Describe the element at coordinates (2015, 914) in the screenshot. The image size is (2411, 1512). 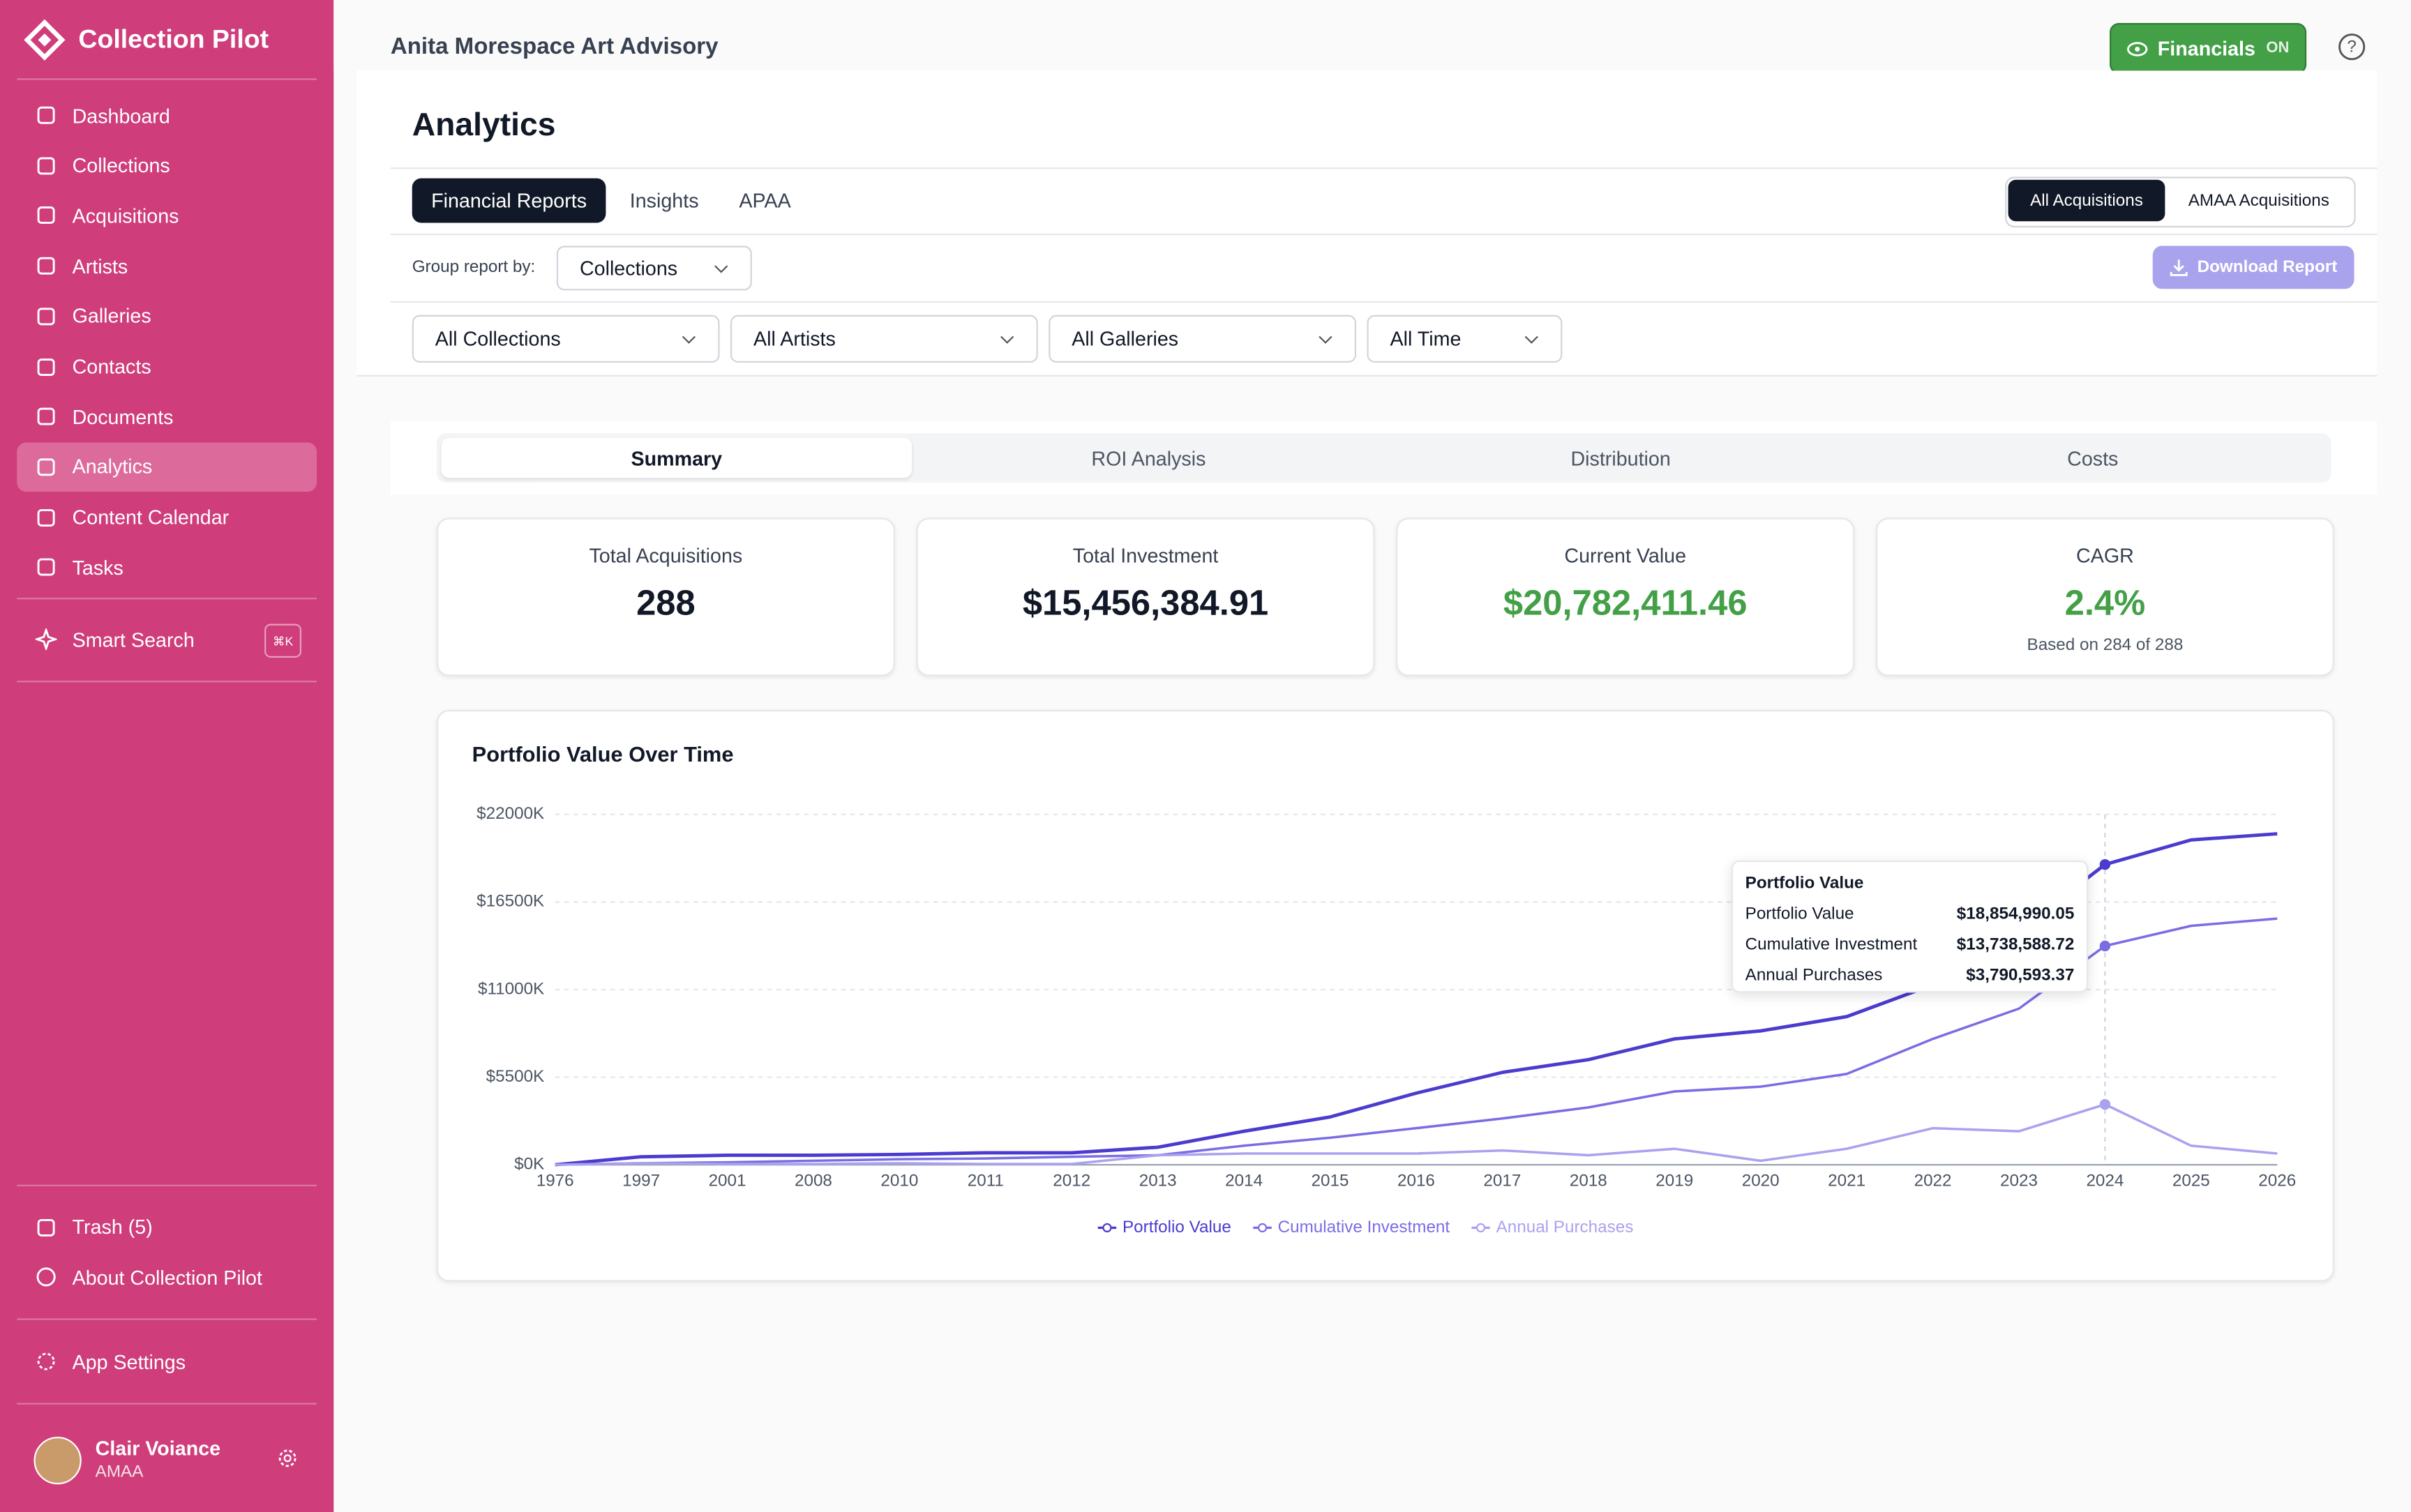
I see `tooltip-row-value: $18,854,990.05` at that location.